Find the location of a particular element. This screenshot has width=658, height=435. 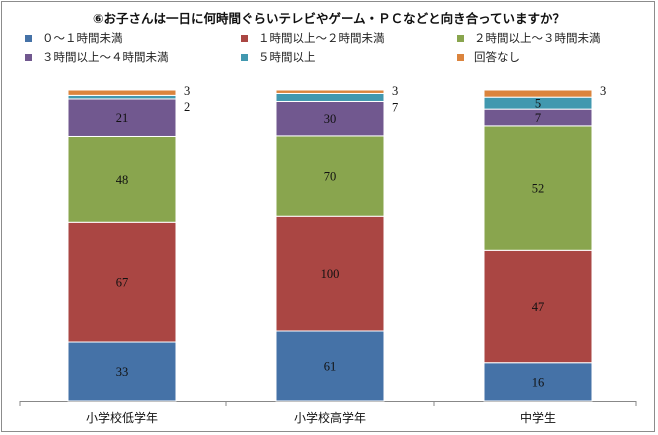

data-label: 70 is located at coordinates (330, 177).